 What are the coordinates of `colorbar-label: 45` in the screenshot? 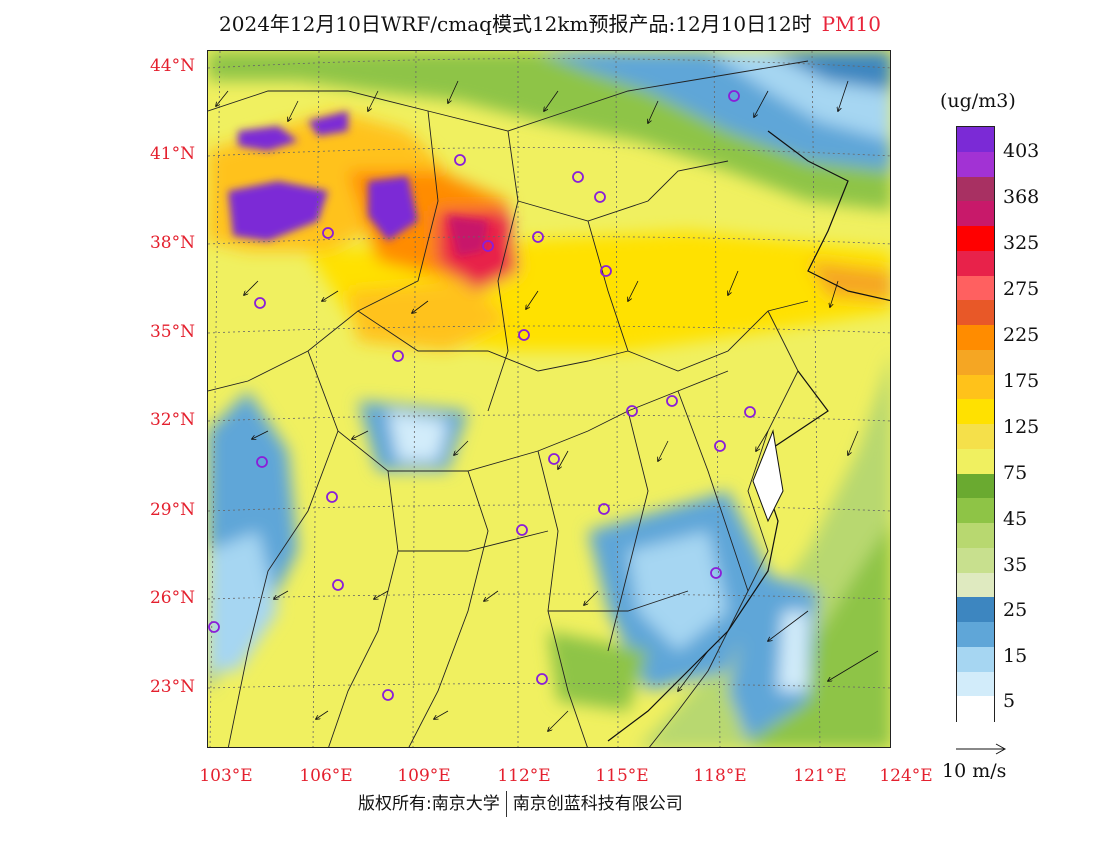 It's located at (1015, 519).